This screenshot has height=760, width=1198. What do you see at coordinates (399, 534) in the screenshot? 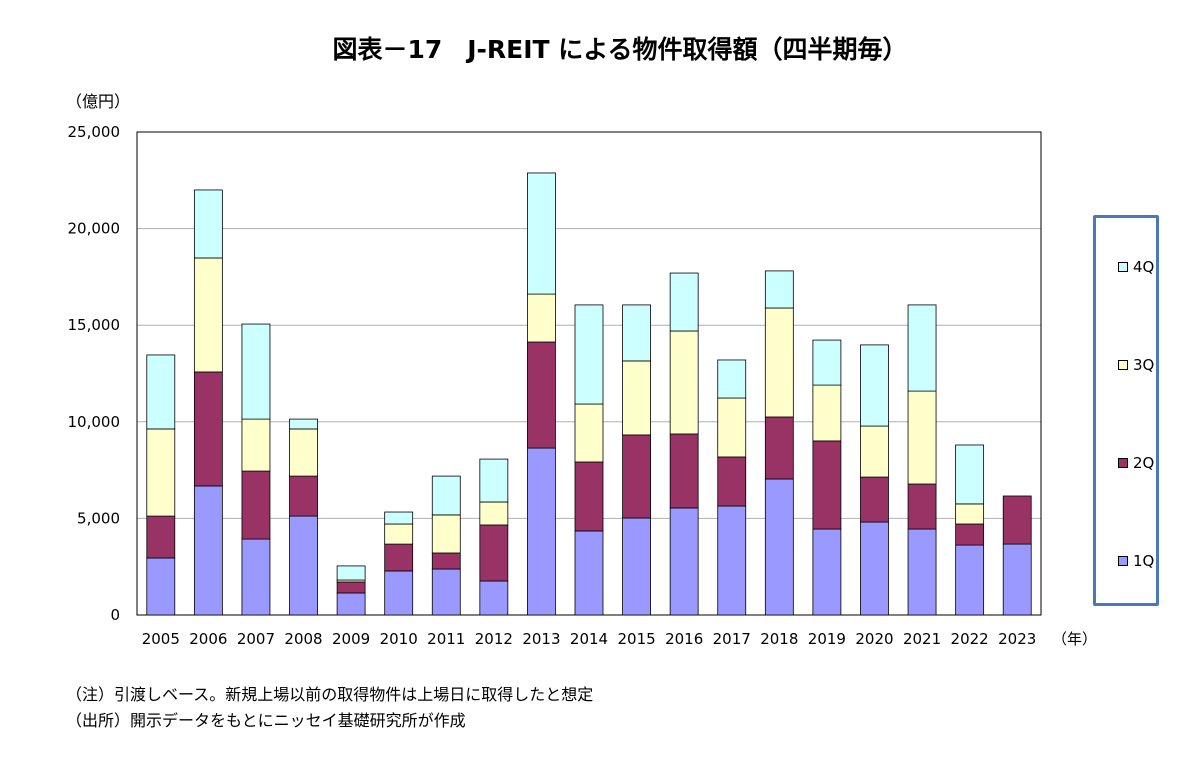
I see `bar-3Q-2010` at bounding box center [399, 534].